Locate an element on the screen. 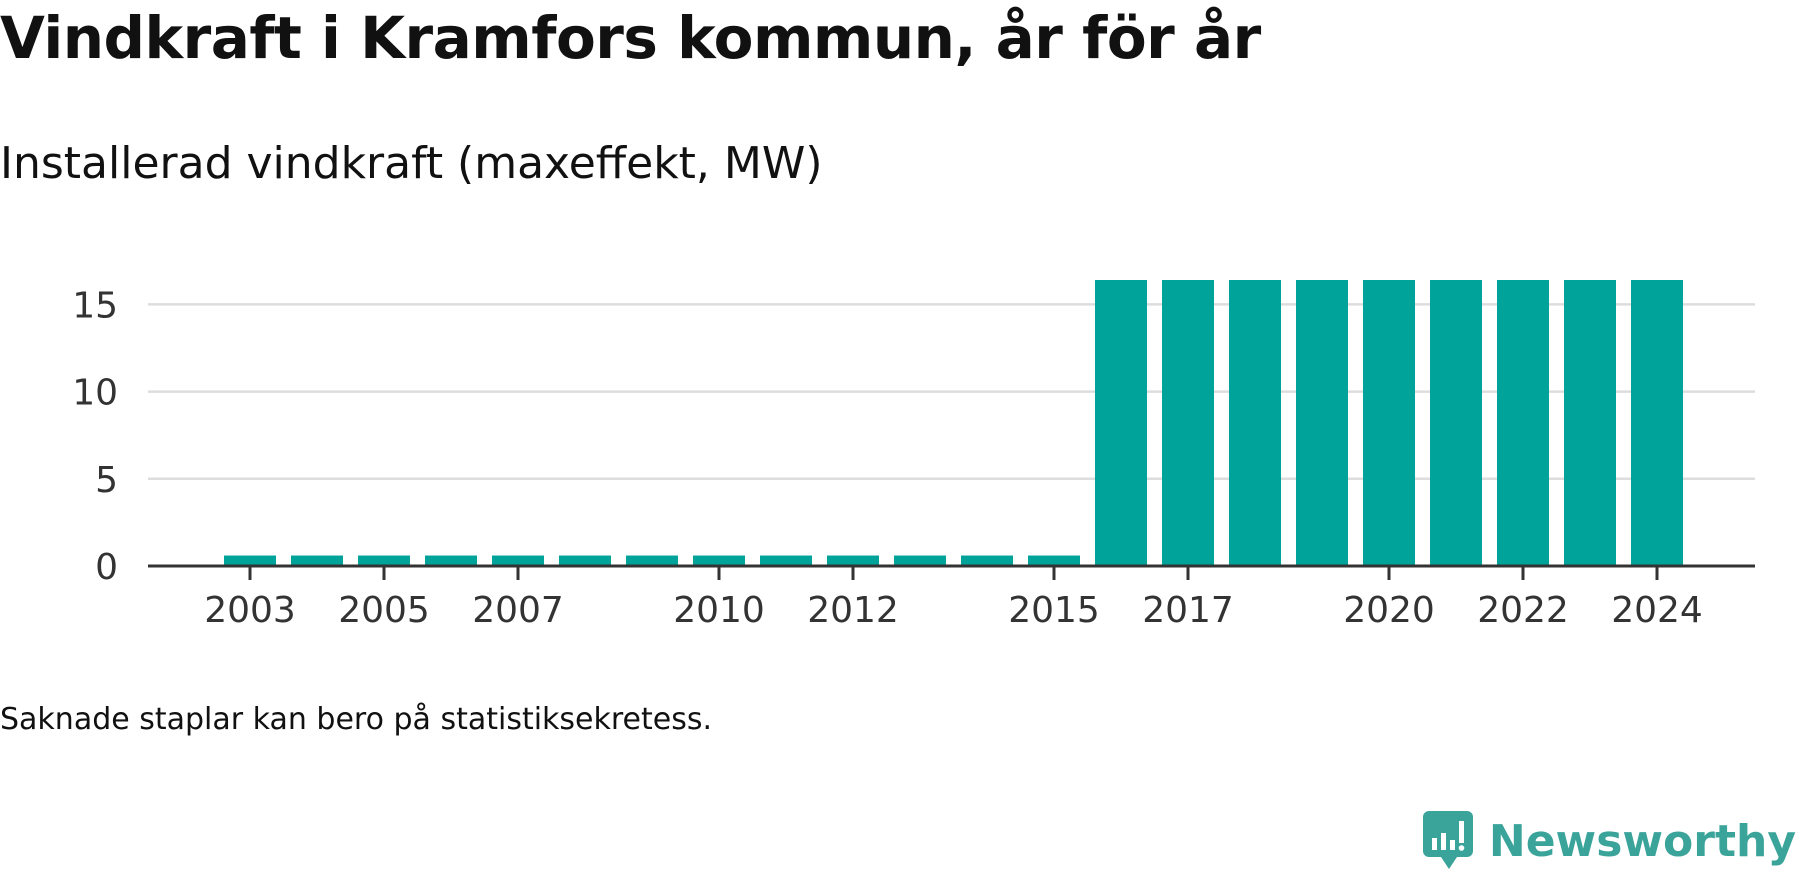 Image resolution: width=1800 pixels, height=879 pixels. newsworthy-logo-icon is located at coordinates (1447, 840).